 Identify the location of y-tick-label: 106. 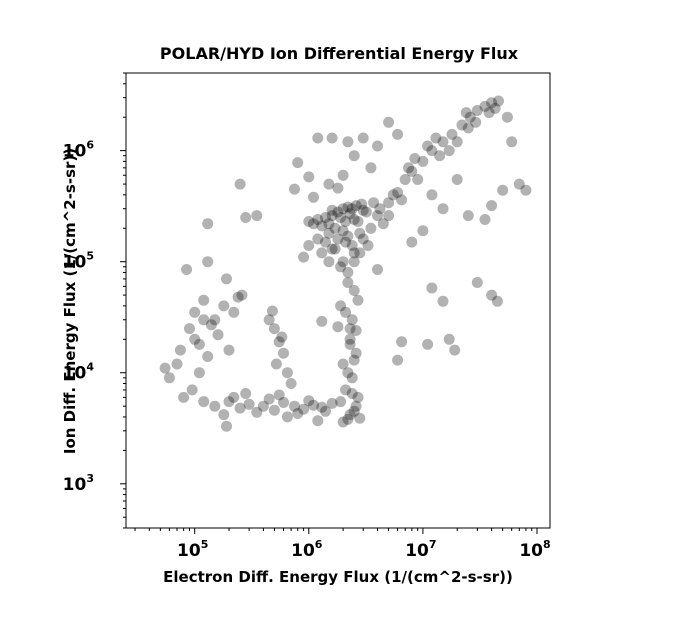
(79, 150).